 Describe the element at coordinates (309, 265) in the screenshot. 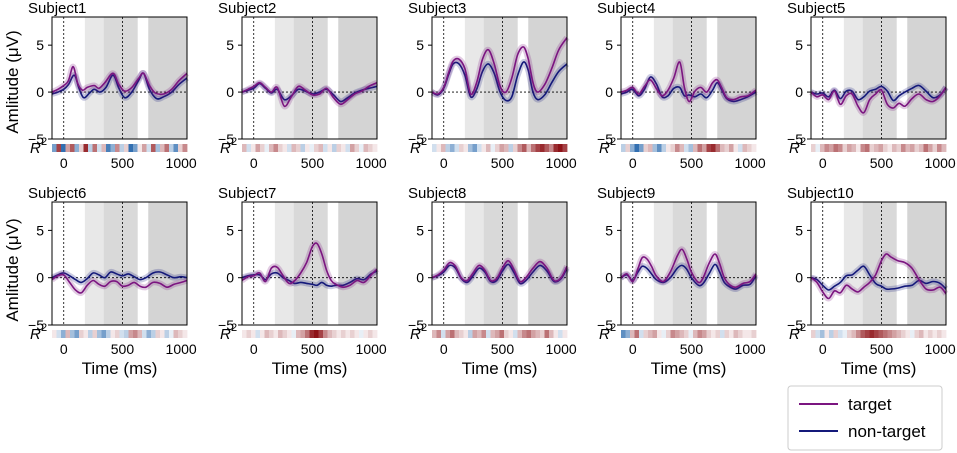

I see `target-trace` at that location.